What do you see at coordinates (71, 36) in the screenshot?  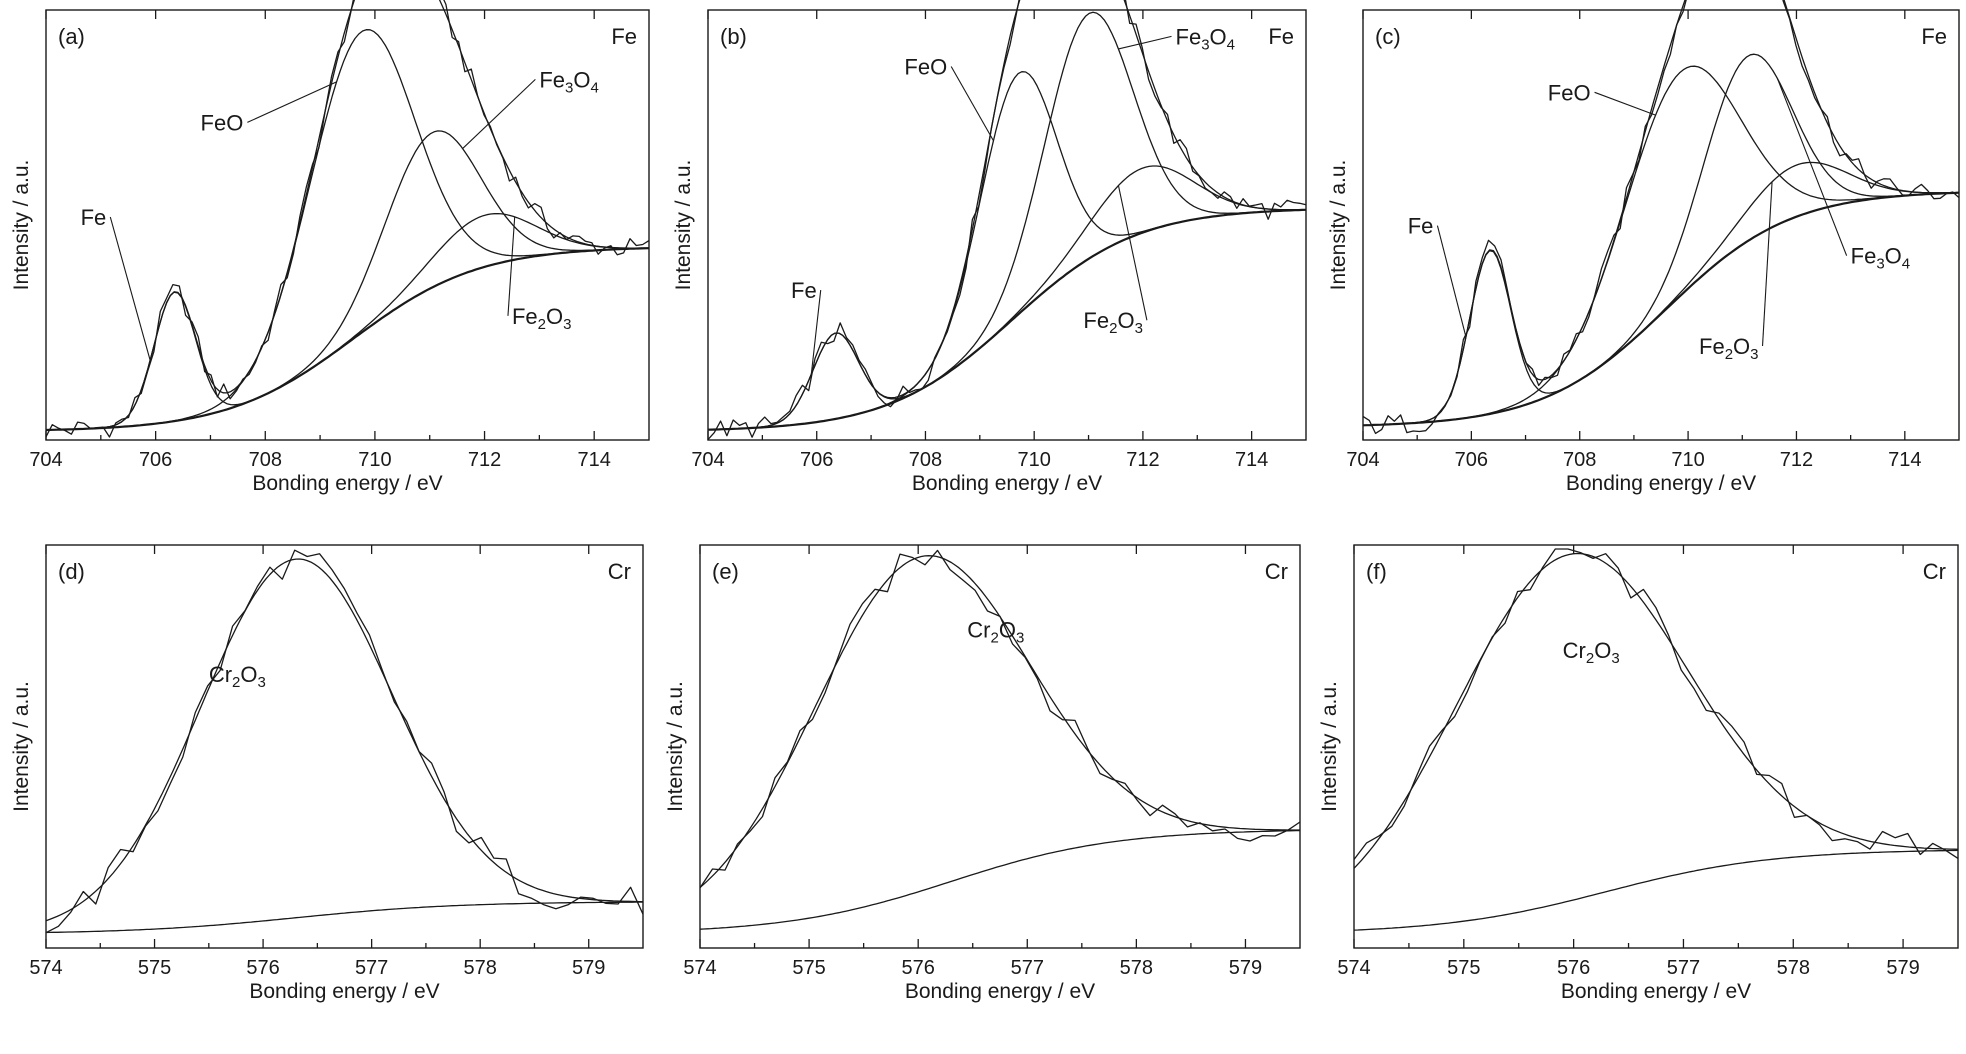 I see `panel-label: (a)` at bounding box center [71, 36].